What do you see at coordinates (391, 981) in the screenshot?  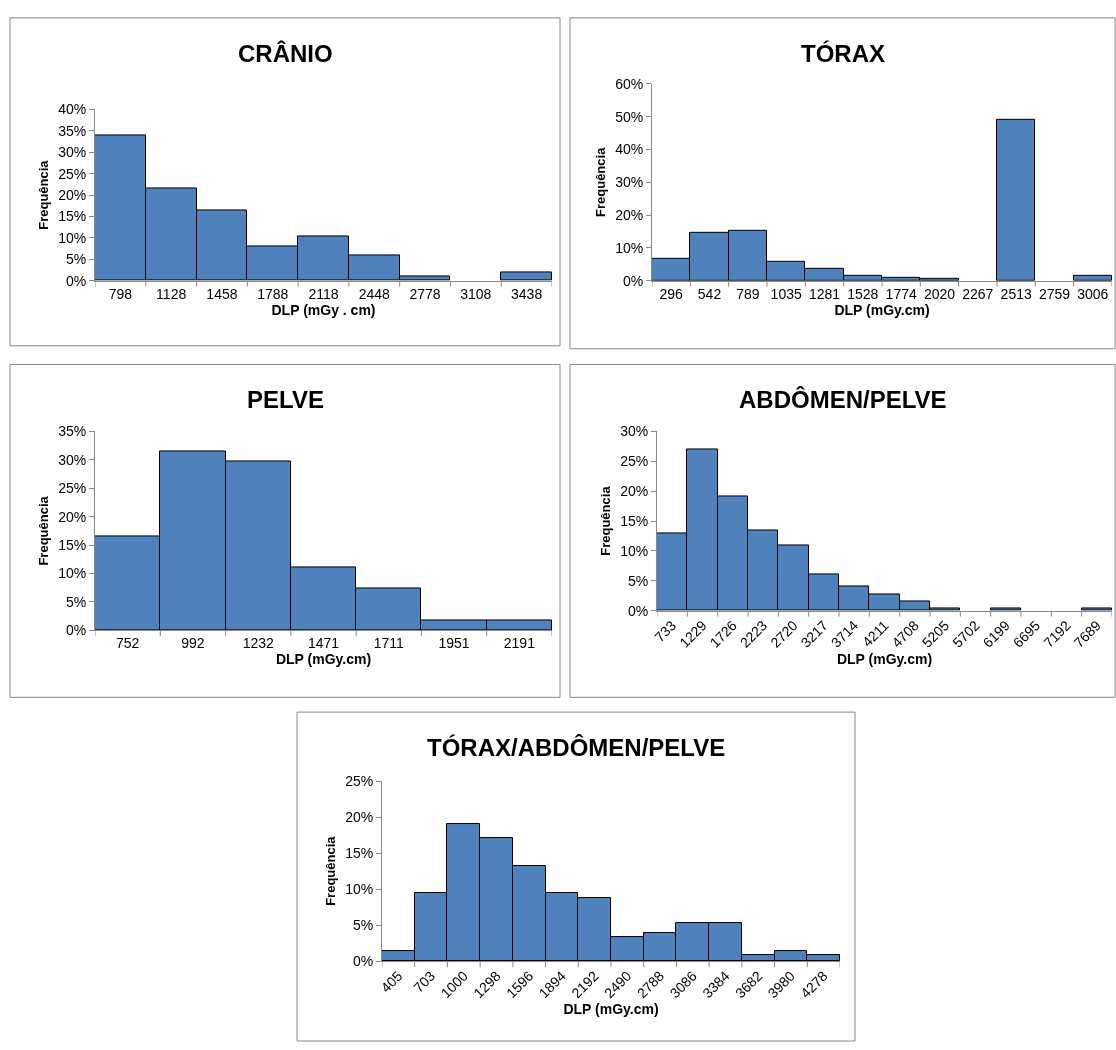 I see `x-tick-label: 405` at bounding box center [391, 981].